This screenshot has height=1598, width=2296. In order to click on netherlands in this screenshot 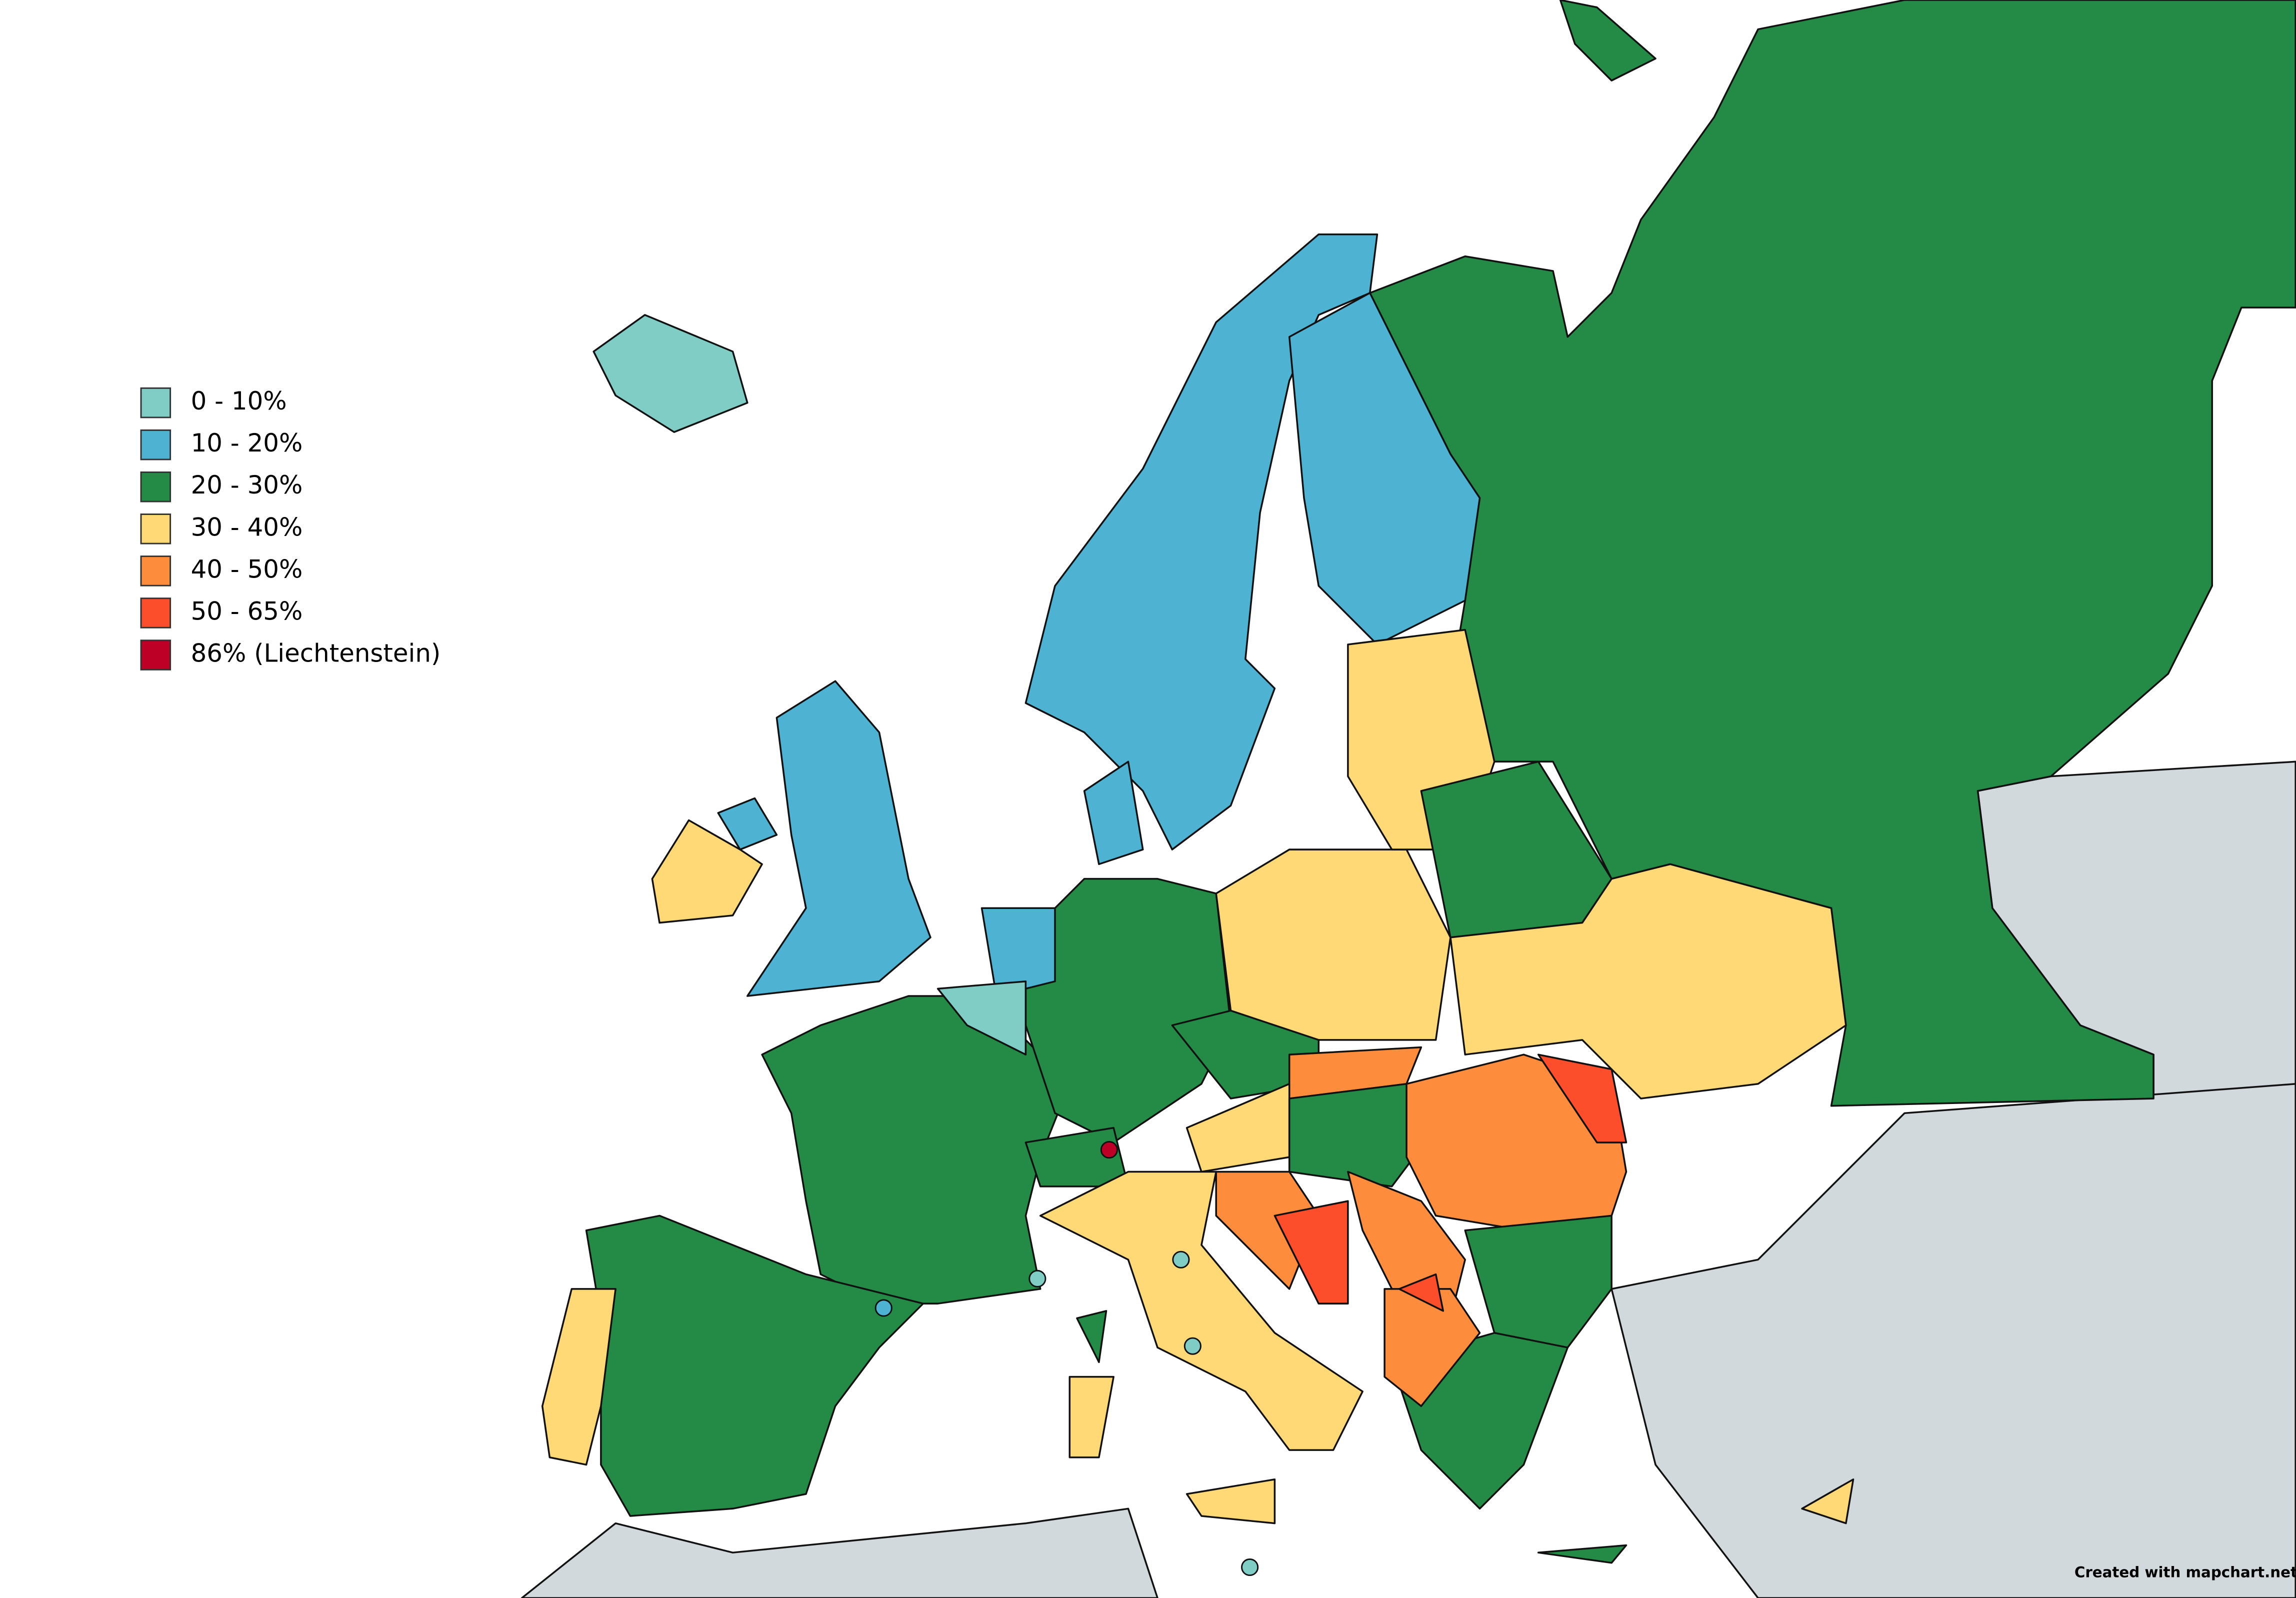, I will do `click(1018, 952)`.